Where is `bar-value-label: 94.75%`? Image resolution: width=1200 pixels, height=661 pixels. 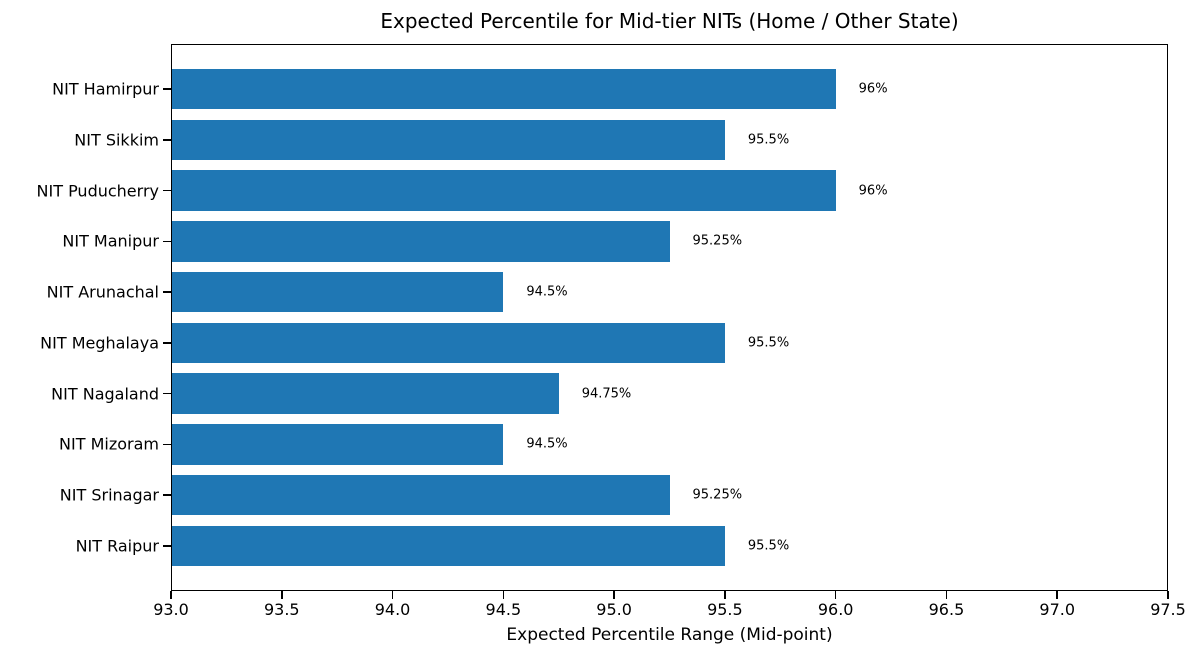
bar-value-label: 94.75% is located at coordinates (606, 394).